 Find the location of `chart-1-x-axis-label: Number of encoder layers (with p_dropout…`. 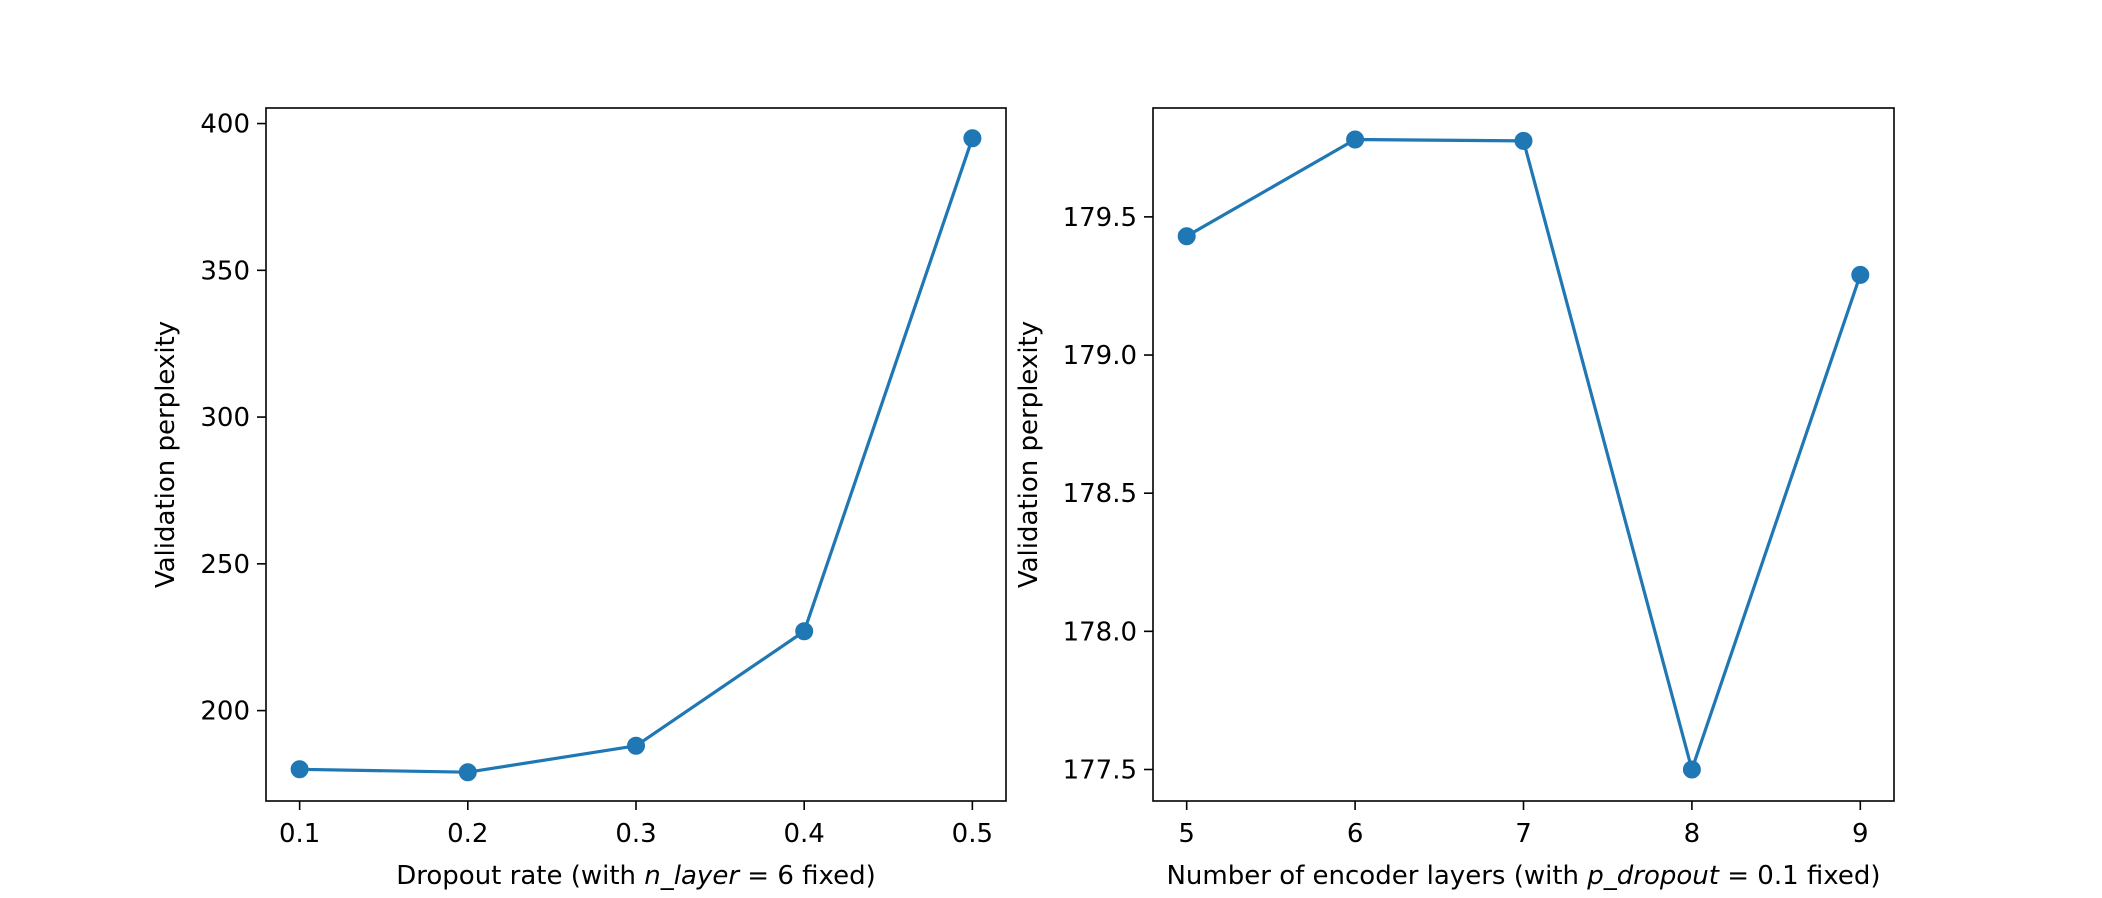

chart-1-x-axis-label: Number of encoder layers (with p_dropout… is located at coordinates (1523, 876).